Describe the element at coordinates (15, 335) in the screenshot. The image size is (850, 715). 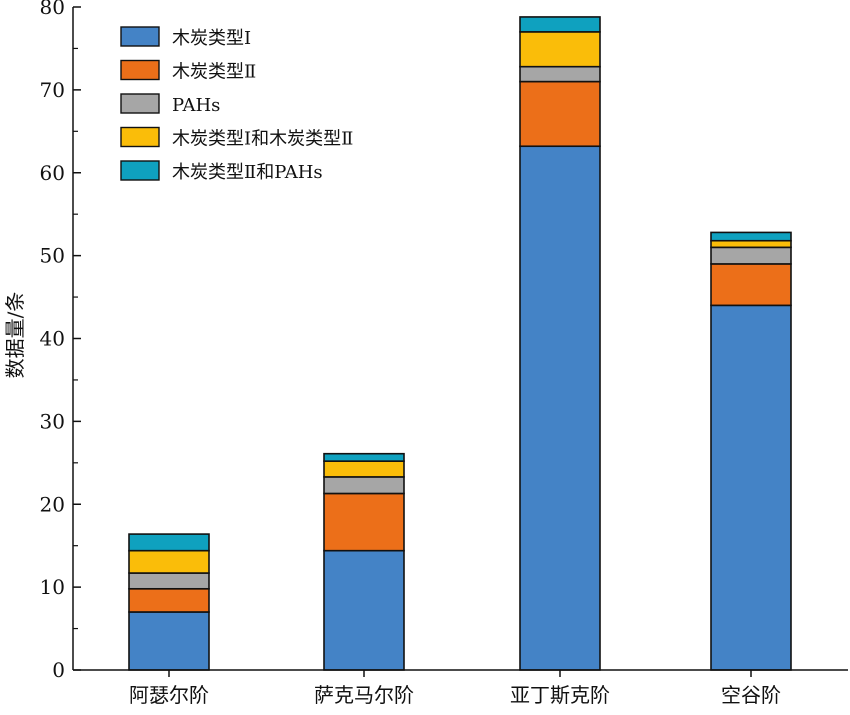
I see `y-axis-title: 数据量/条` at that location.